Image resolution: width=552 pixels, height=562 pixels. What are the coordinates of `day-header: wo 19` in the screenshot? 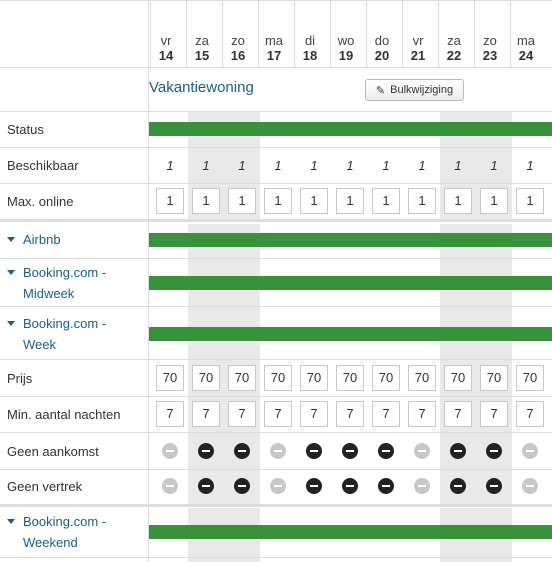 It's located at (346, 48).